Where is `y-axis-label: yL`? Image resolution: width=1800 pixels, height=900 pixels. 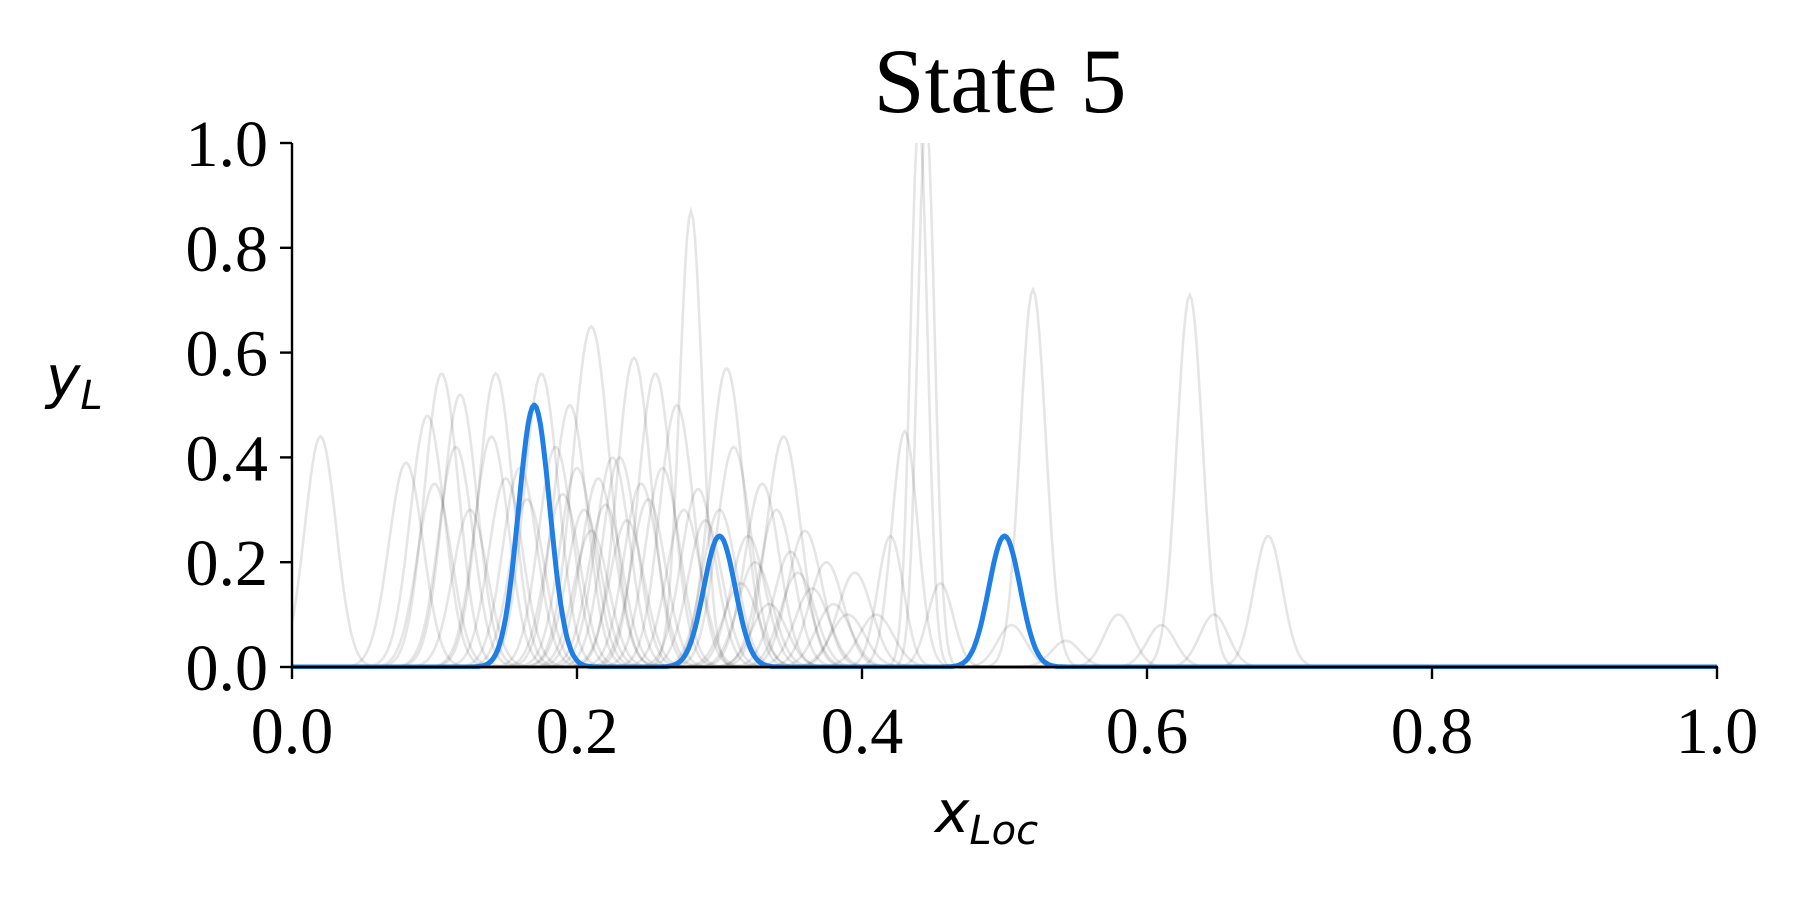 y-axis-label: yL is located at coordinates (73, 381).